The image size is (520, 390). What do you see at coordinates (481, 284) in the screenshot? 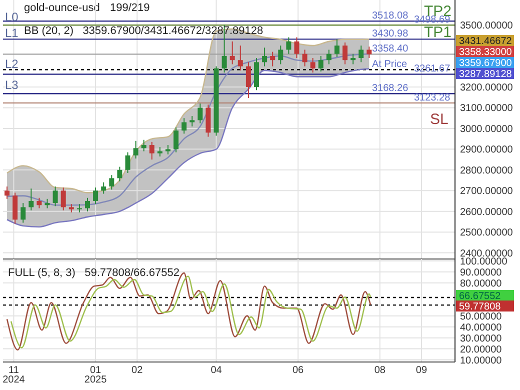
I see `y-tick-label: 80.00000` at bounding box center [481, 284].